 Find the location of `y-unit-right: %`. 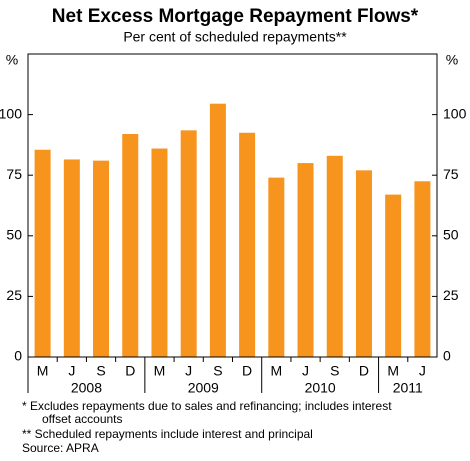

y-unit-right: % is located at coordinates (452, 60).